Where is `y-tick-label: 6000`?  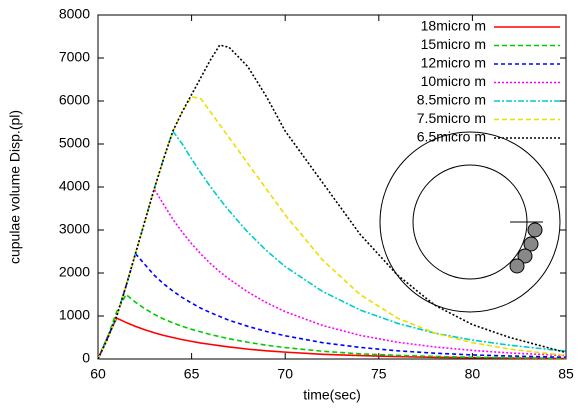
y-tick-label: 6000 is located at coordinates (74, 100).